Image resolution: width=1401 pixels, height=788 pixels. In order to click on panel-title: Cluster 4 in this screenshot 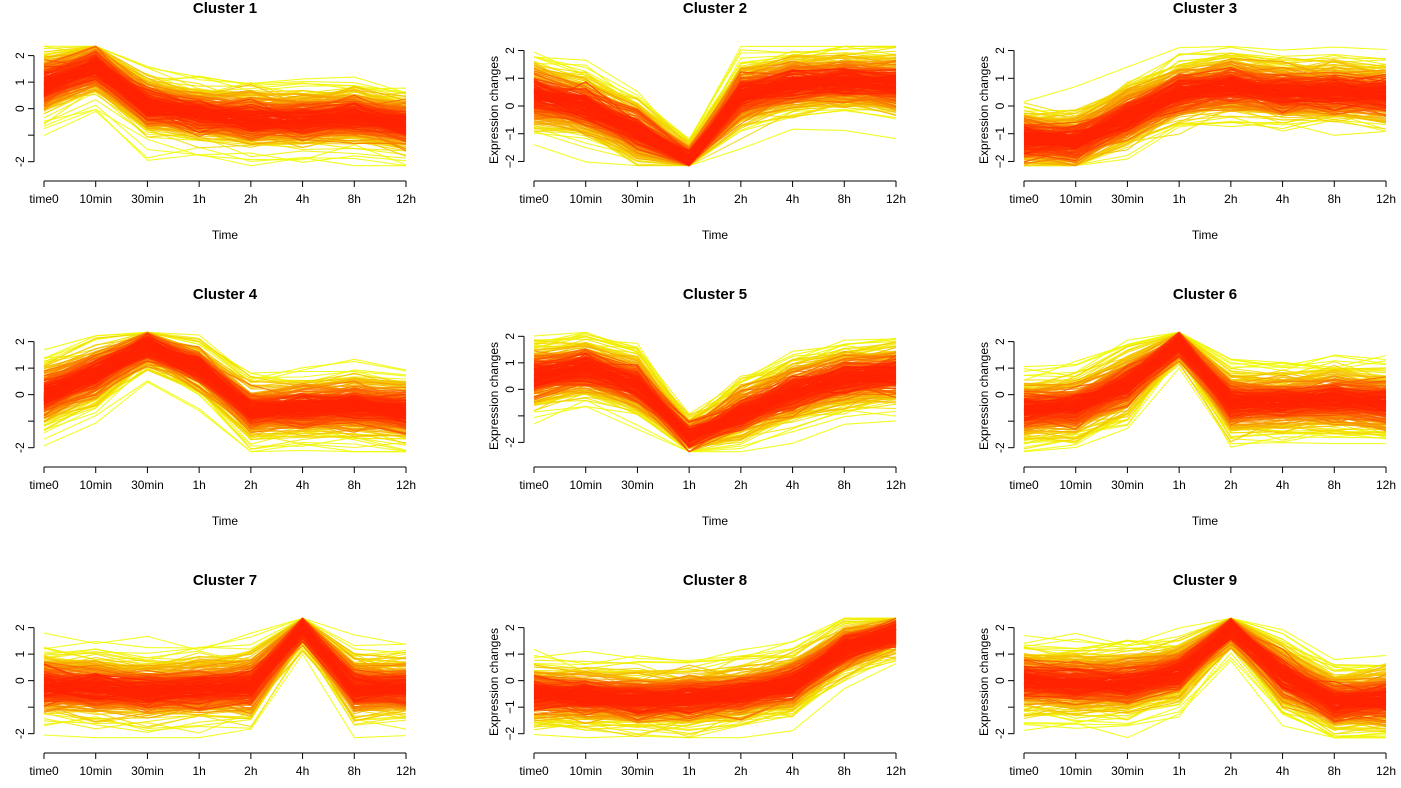, I will do `click(225, 294)`.